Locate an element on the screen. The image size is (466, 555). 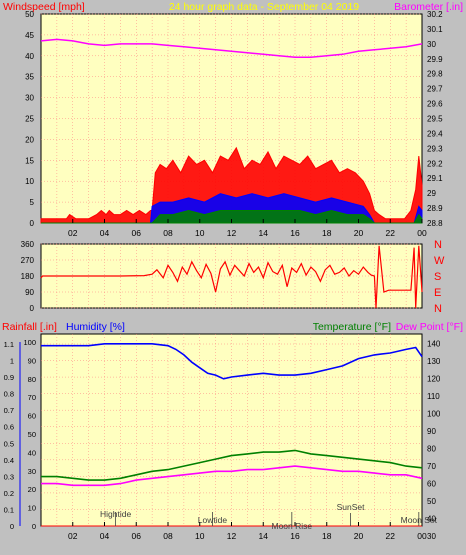
compass-s: S is located at coordinates (437, 277).